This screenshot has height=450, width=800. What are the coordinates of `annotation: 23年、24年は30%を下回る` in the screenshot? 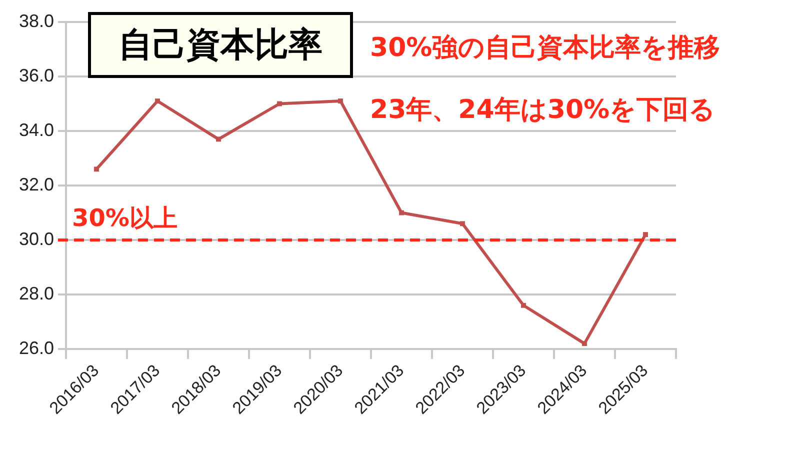 It's located at (543, 110).